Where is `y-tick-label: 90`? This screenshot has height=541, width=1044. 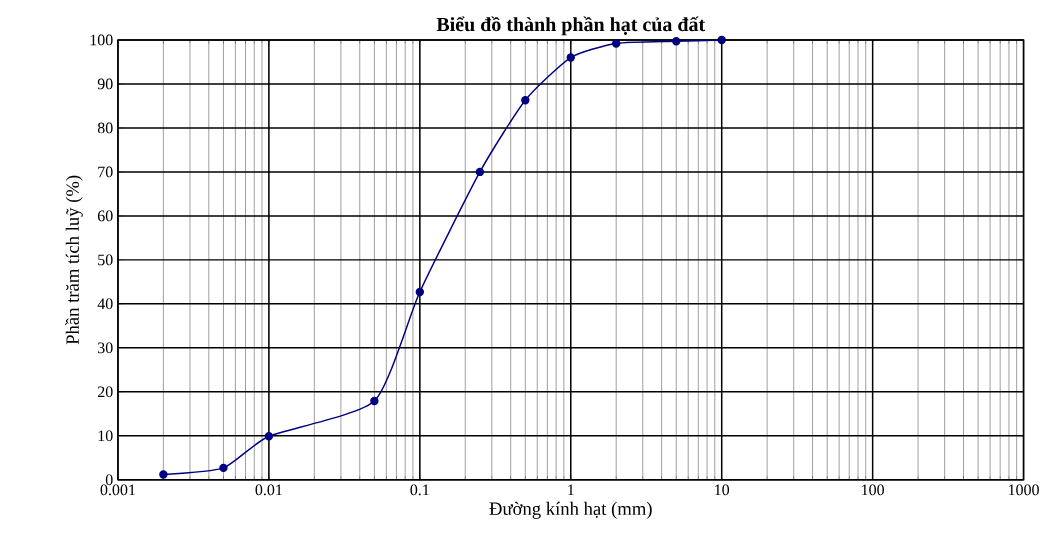
y-tick-label: 90 is located at coordinates (105, 84).